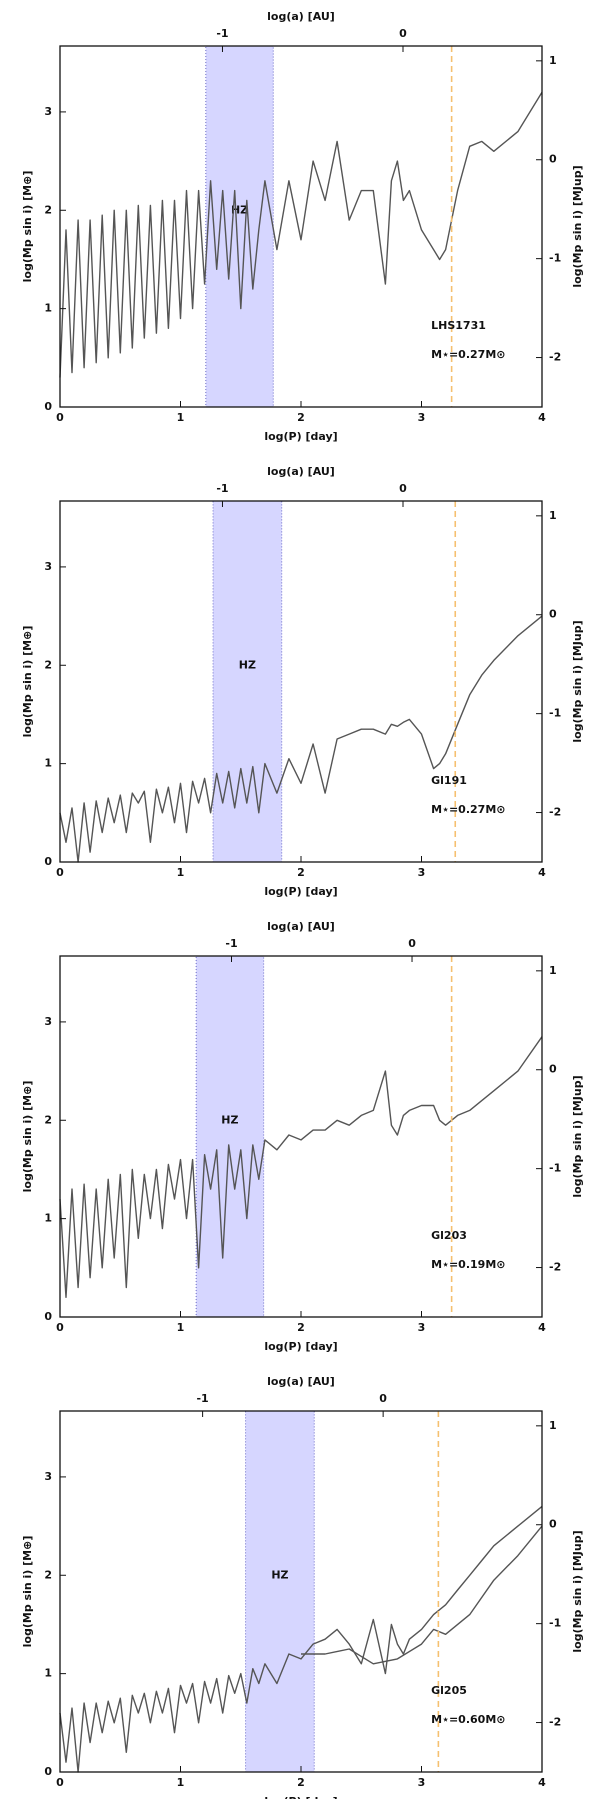 This screenshot has width=600, height=1799. Describe the element at coordinates (449, 1690) in the screenshot. I see `star-name: Gl205` at that location.